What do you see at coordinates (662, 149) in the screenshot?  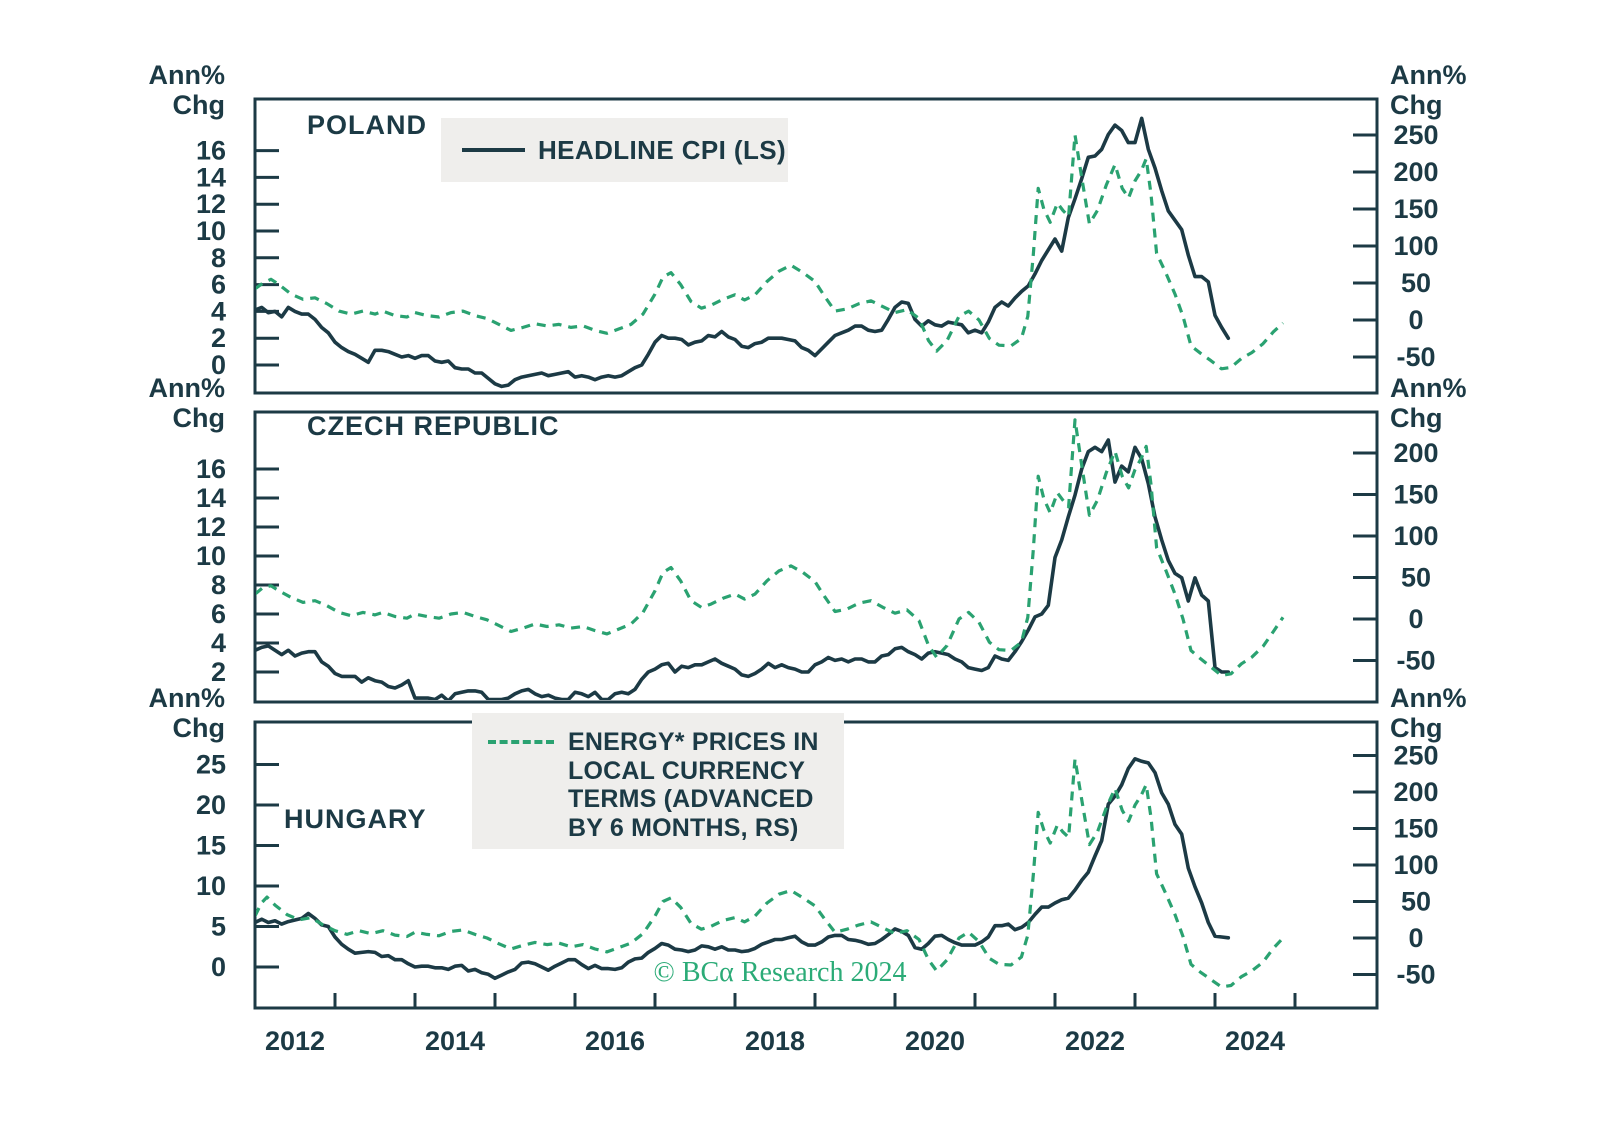 I see `legend-headline-cpi-label: HEADLINE CPI (LS)` at bounding box center [662, 149].